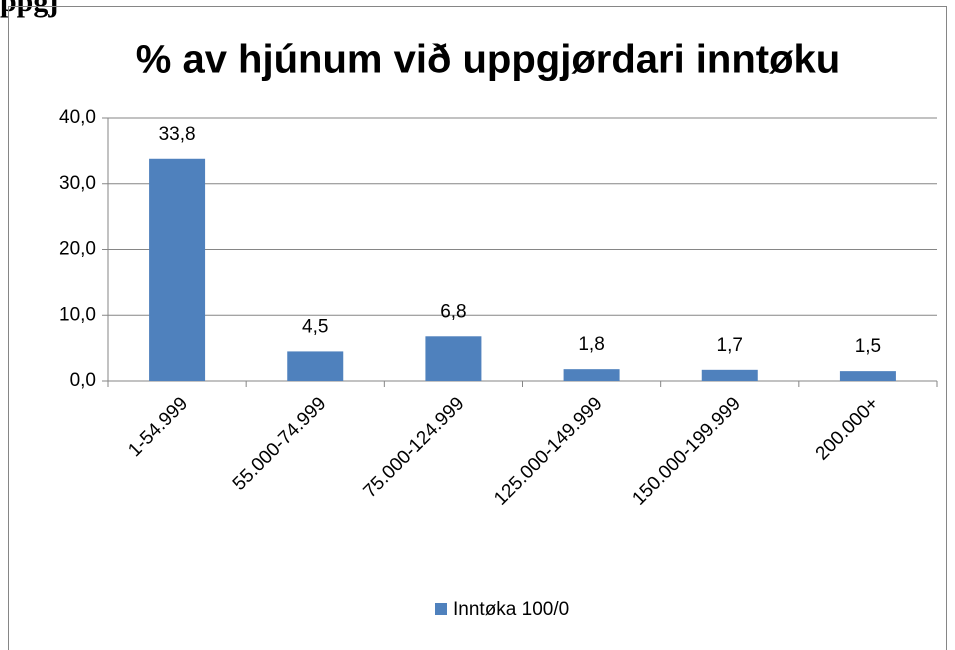 The image size is (955, 650). I want to click on y-tick-label: 20,0, so click(77, 249).